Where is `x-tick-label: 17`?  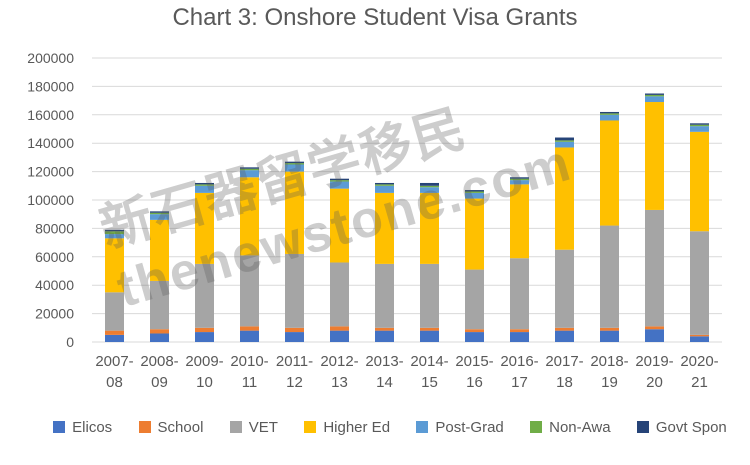 x-tick-label: 17 is located at coordinates (519, 382).